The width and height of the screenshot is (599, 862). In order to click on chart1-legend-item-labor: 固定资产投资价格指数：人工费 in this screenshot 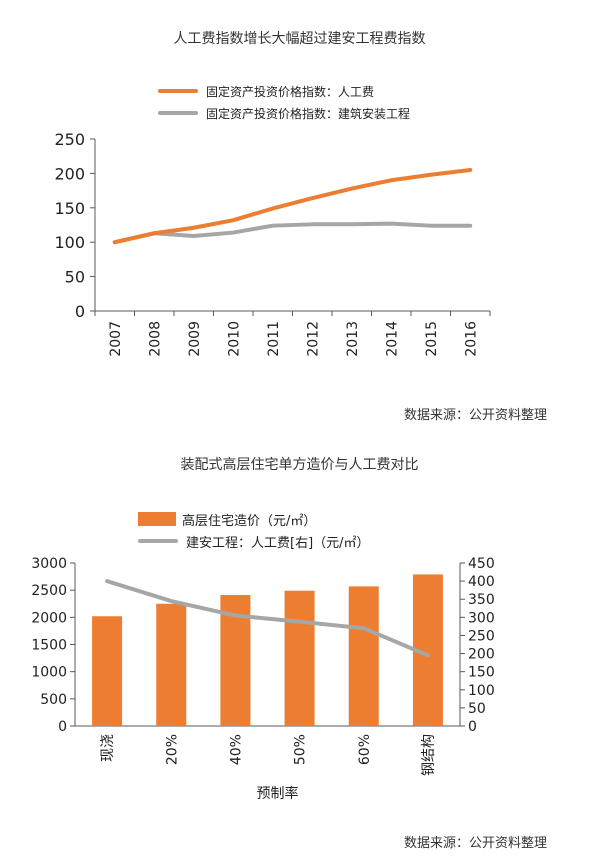, I will do `click(284, 91)`.